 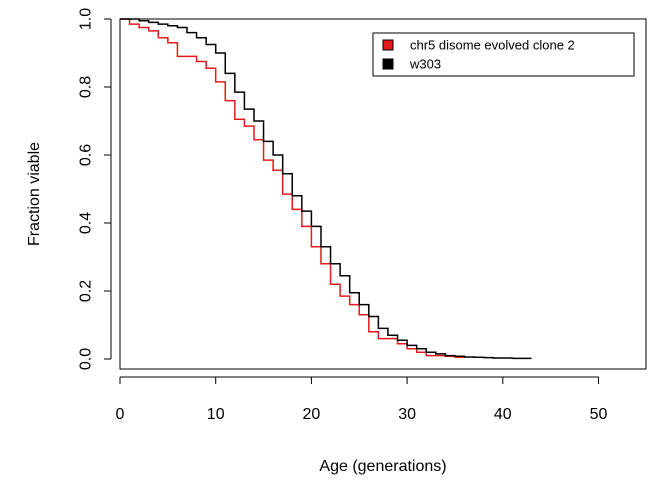 What do you see at coordinates (95, 189) in the screenshot?
I see `y-axis: 0.0 0.2 0.4 0.6 0.8 1.0` at bounding box center [95, 189].